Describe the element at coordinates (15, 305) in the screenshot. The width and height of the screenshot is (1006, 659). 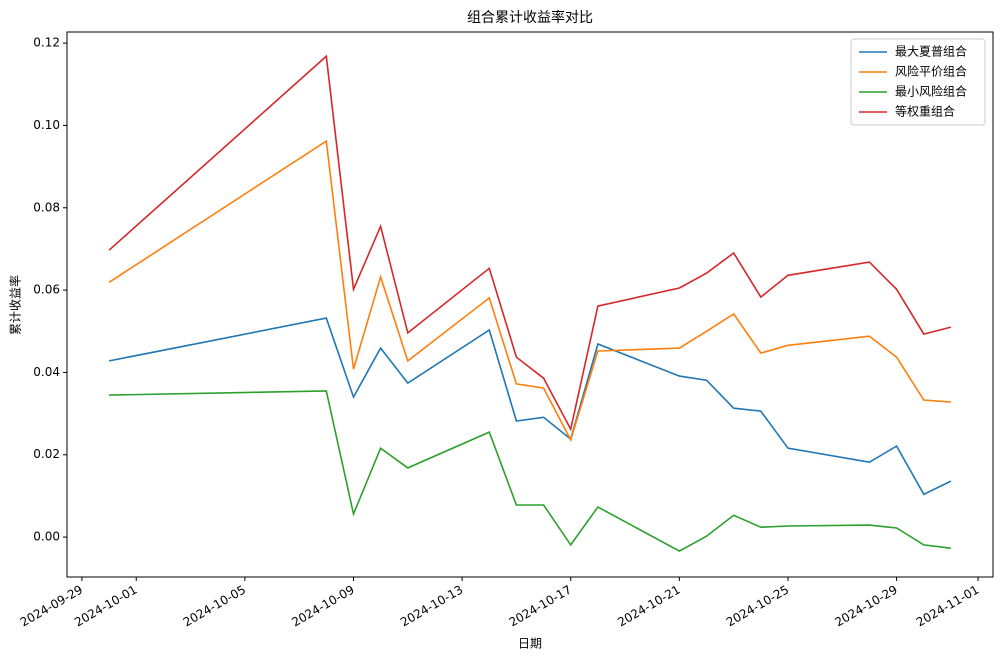
I see `y-axis-label: 累计收益率` at that location.